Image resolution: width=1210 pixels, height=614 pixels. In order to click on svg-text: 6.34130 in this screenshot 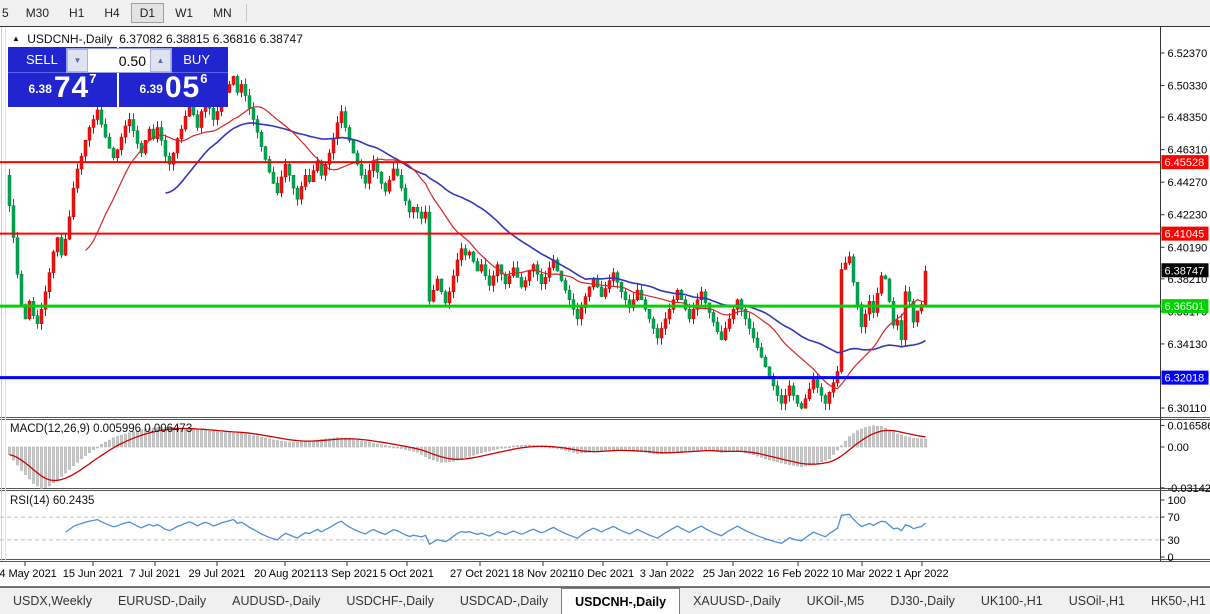, I will do `click(1188, 345)`.